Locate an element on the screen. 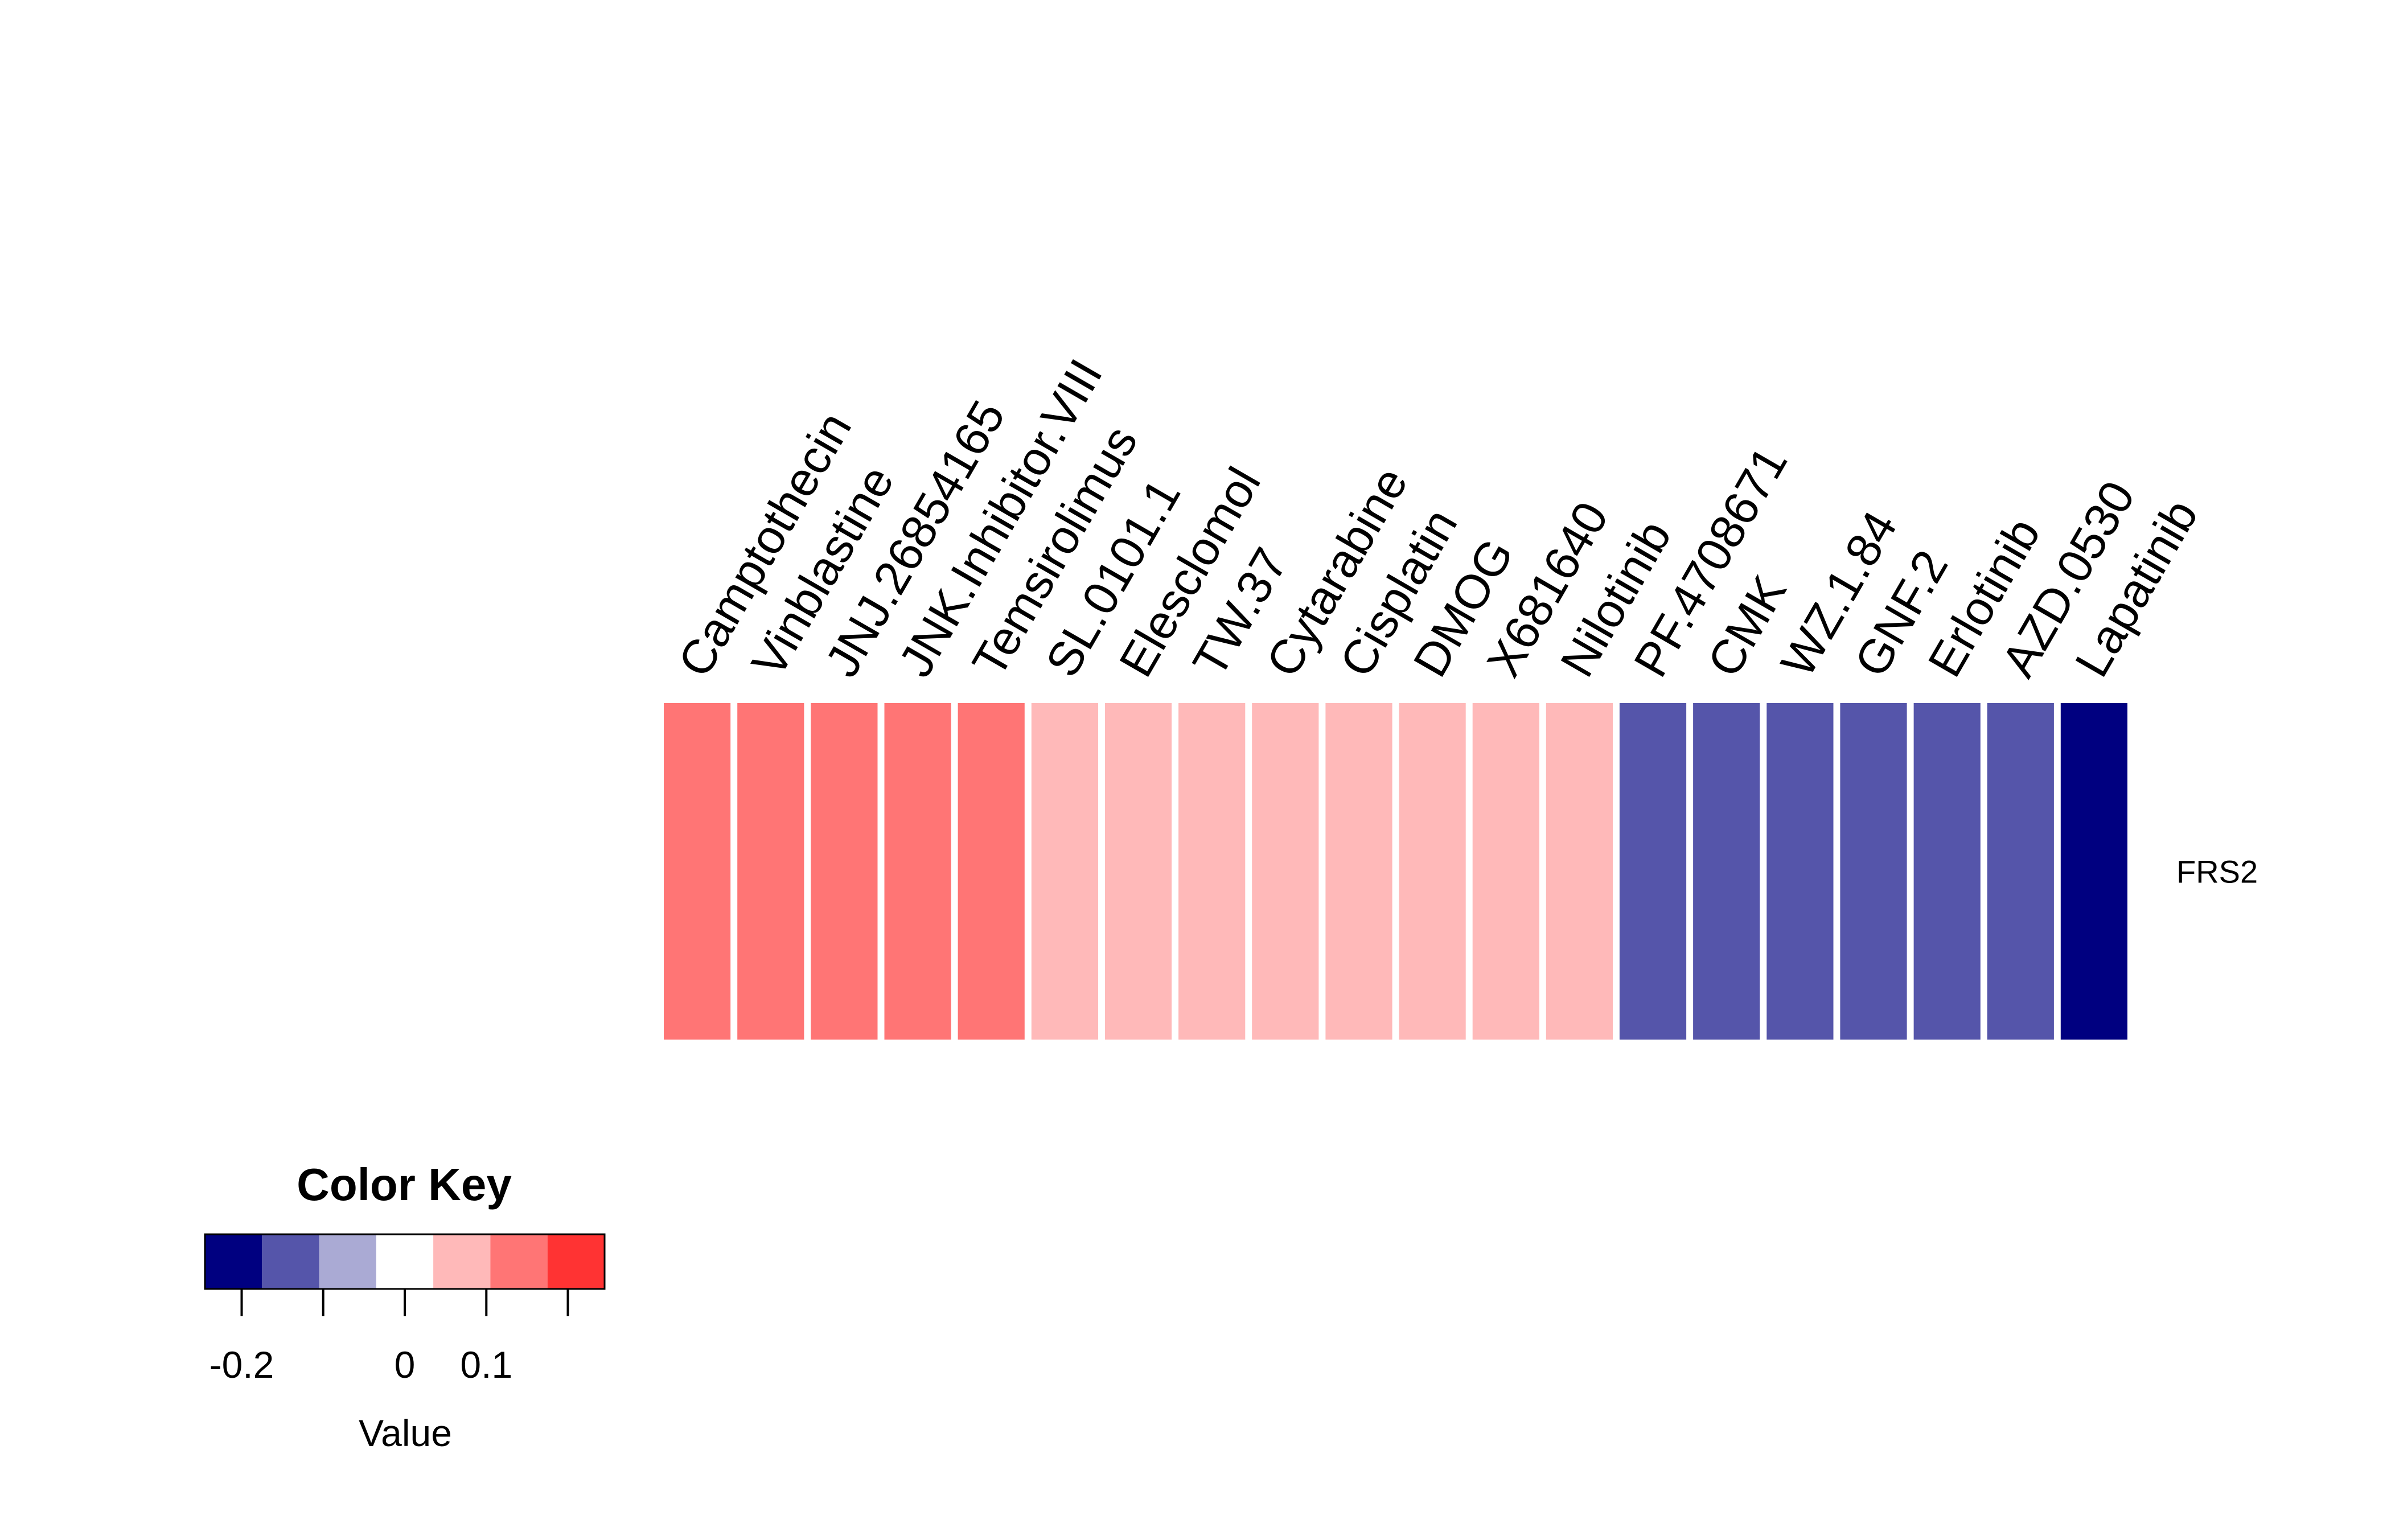 The image size is (2391, 1540). color-key-tick-label: 0 is located at coordinates (405, 1365).